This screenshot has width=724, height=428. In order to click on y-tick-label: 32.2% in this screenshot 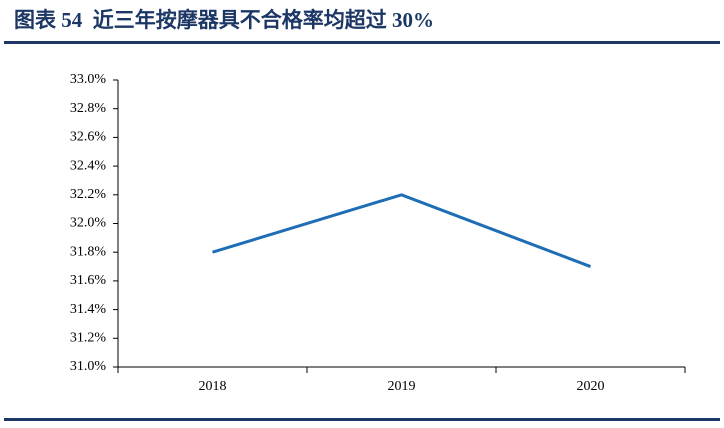, I will do `click(88, 194)`.